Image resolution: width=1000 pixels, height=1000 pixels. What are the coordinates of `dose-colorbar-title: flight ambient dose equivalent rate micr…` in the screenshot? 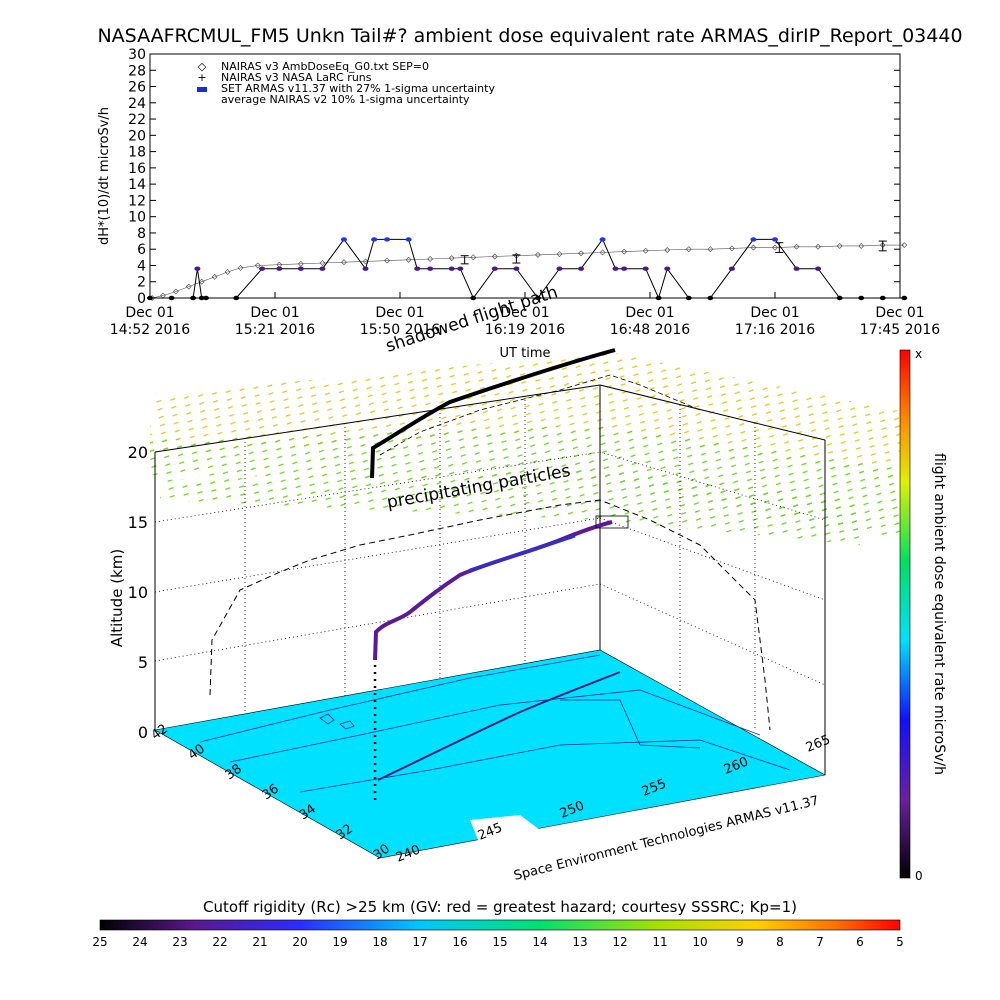 It's located at (939, 614).